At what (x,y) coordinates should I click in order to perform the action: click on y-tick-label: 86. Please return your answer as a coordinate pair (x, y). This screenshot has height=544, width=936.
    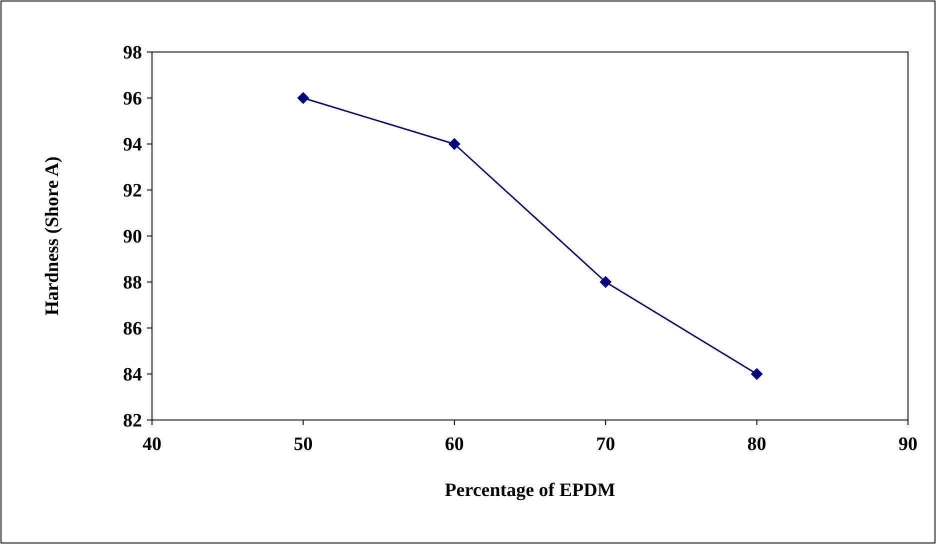
    Looking at the image, I should click on (132, 329).